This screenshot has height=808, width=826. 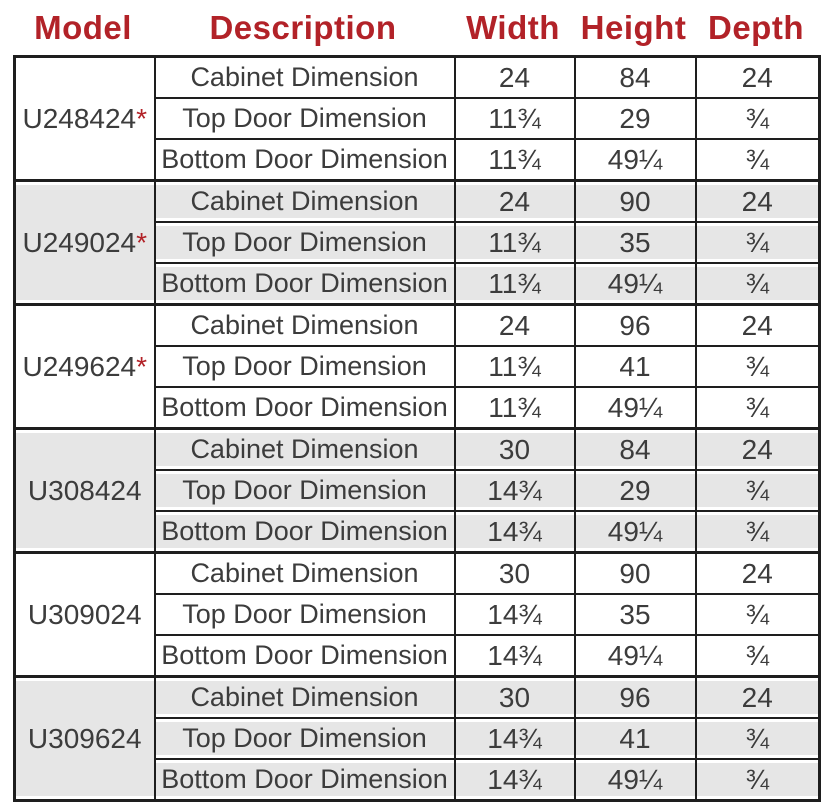 I want to click on model-number: U249624, so click(x=79, y=366).